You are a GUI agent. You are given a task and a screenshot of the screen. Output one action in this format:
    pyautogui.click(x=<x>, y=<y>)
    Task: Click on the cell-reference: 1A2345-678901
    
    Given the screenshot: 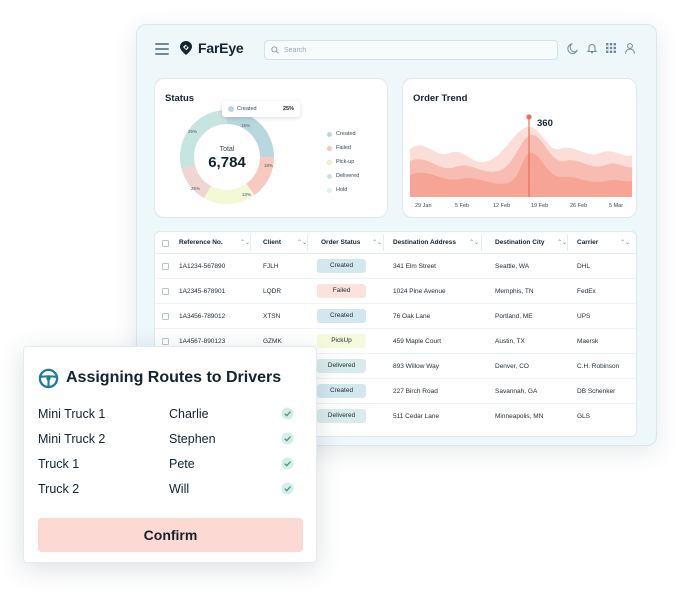 What is the action you would take?
    pyautogui.click(x=202, y=291)
    